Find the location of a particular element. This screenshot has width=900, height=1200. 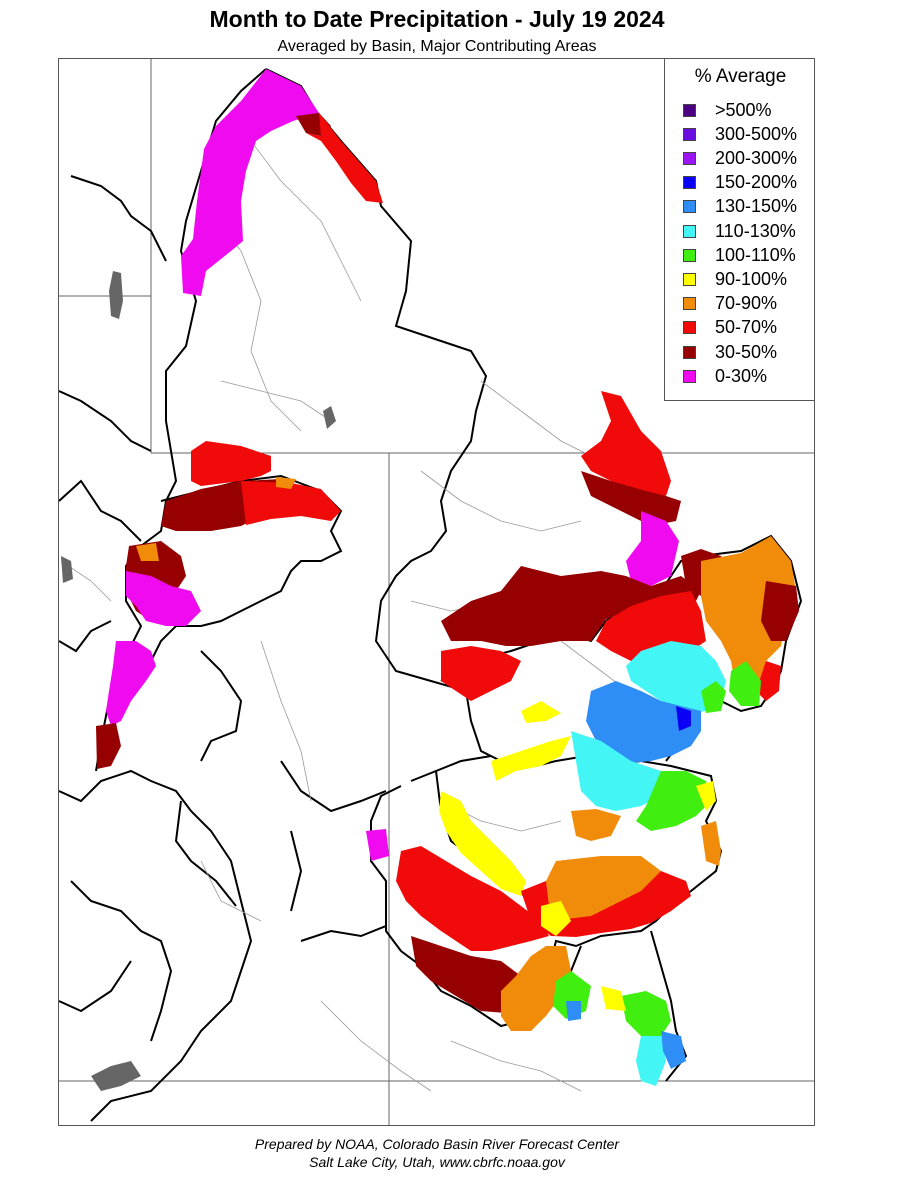

legend-item: 300-500% is located at coordinates (740, 134).